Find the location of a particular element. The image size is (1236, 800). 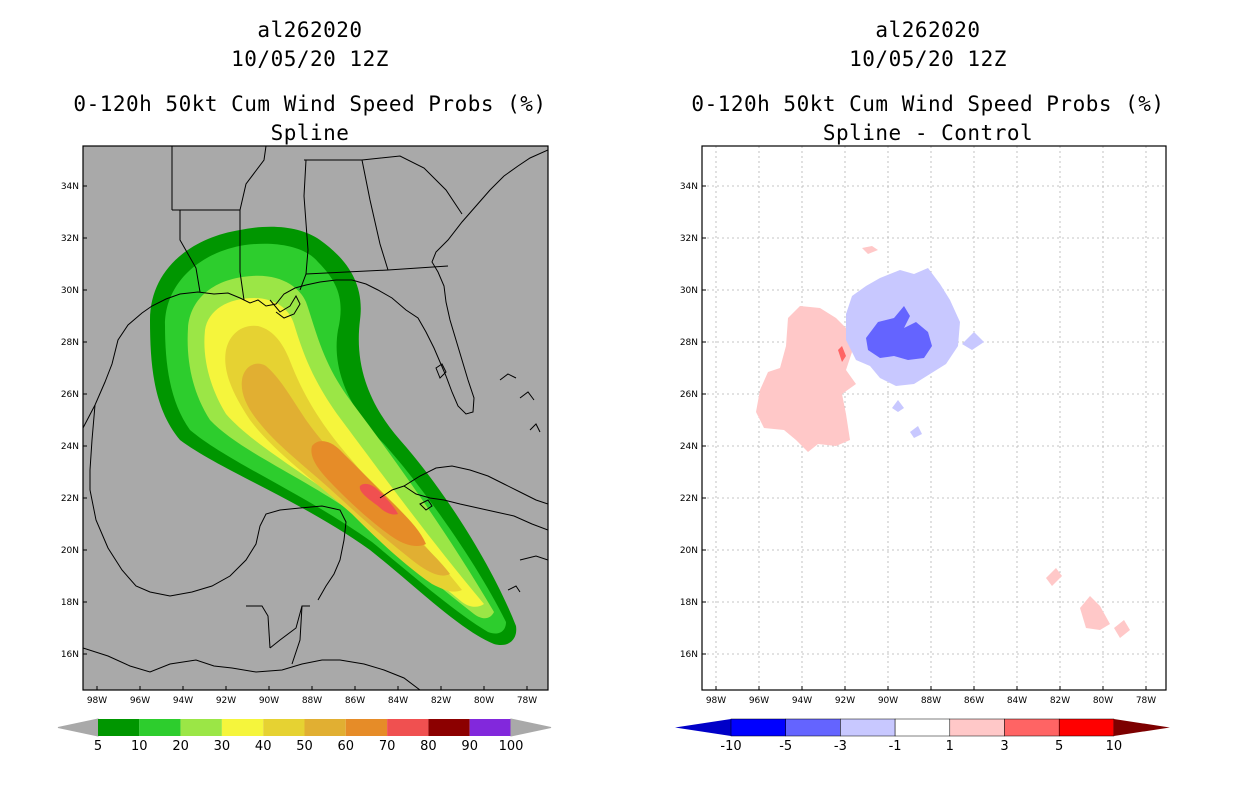

colorbar-label: -3 is located at coordinates (840, 746).